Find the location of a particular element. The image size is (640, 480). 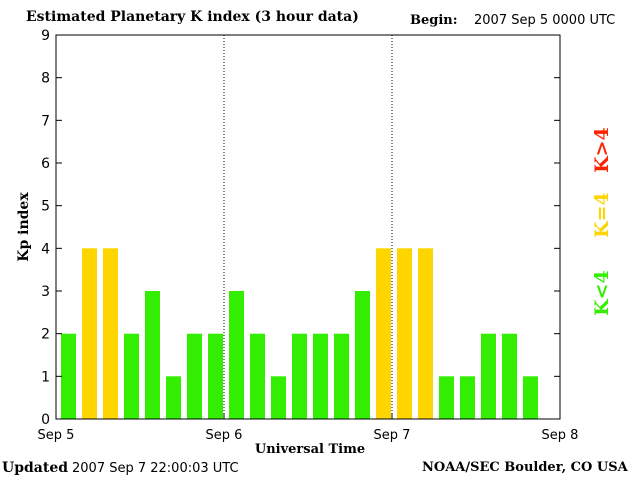

y-tick-label: 6 is located at coordinates (45, 164).